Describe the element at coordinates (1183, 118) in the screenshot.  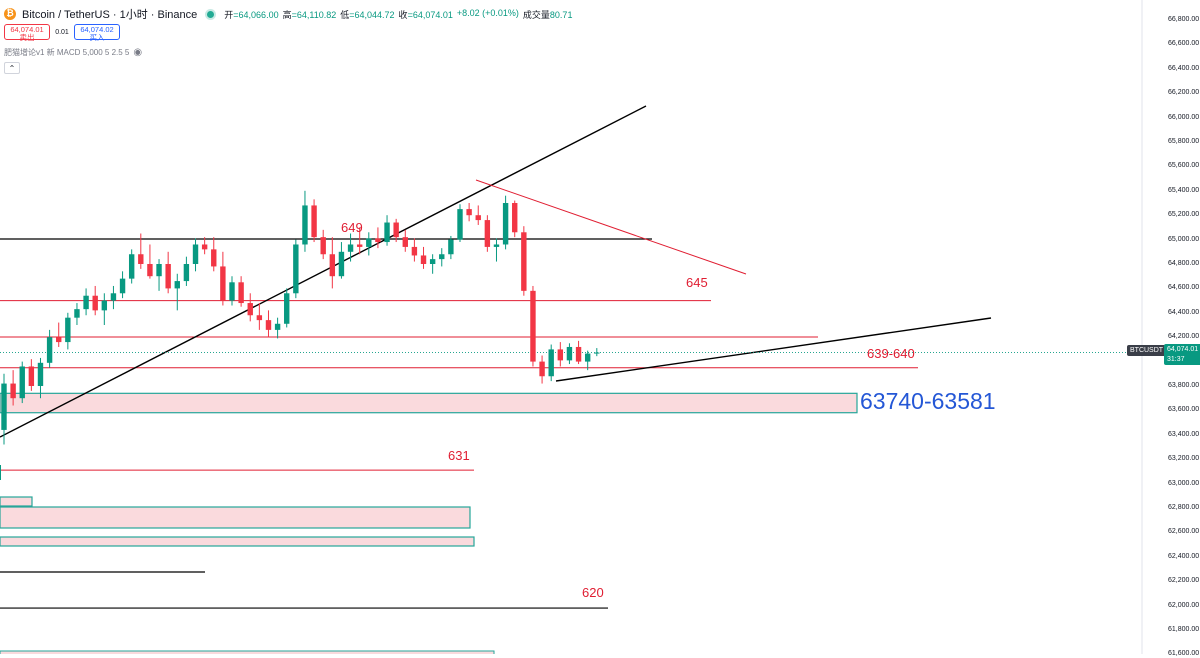
I see `price-tick: 66,000.00` at that location.